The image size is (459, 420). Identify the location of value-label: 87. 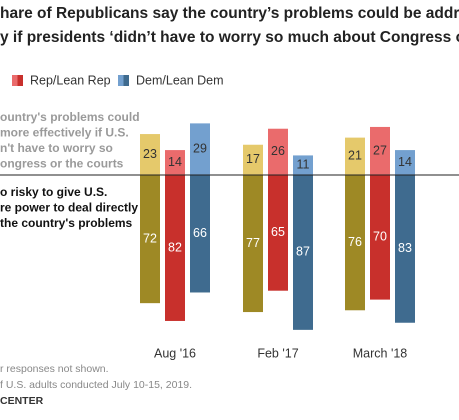
(303, 252).